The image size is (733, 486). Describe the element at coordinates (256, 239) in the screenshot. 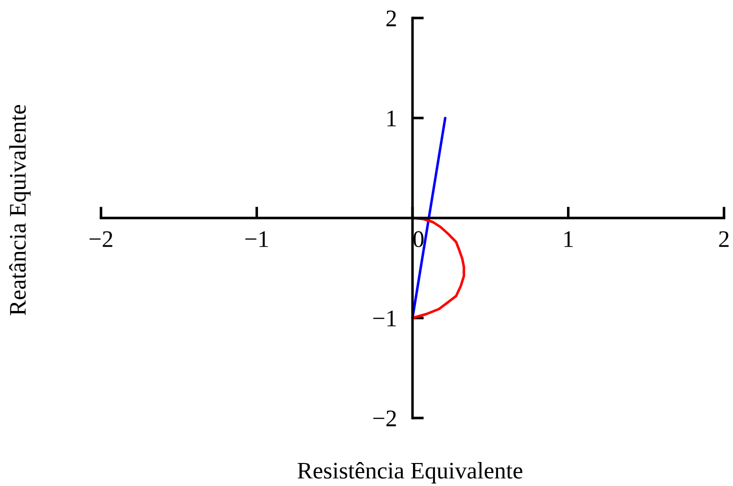

I see `x-tick-label: −1` at that location.